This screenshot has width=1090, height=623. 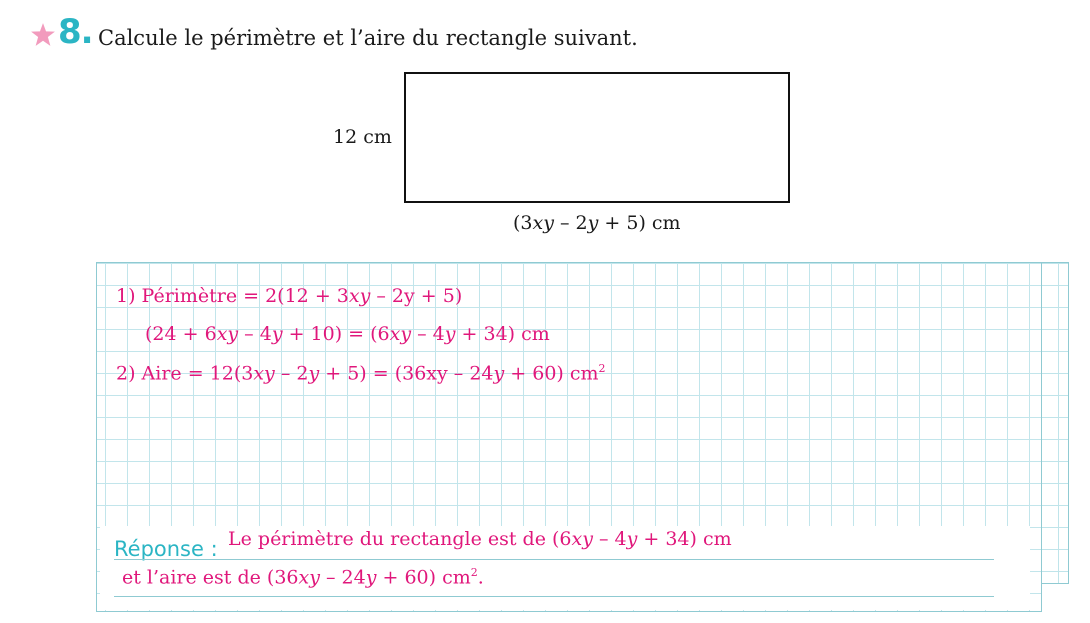 What do you see at coordinates (166, 549) in the screenshot?
I see `answer-label: Réponse :` at bounding box center [166, 549].